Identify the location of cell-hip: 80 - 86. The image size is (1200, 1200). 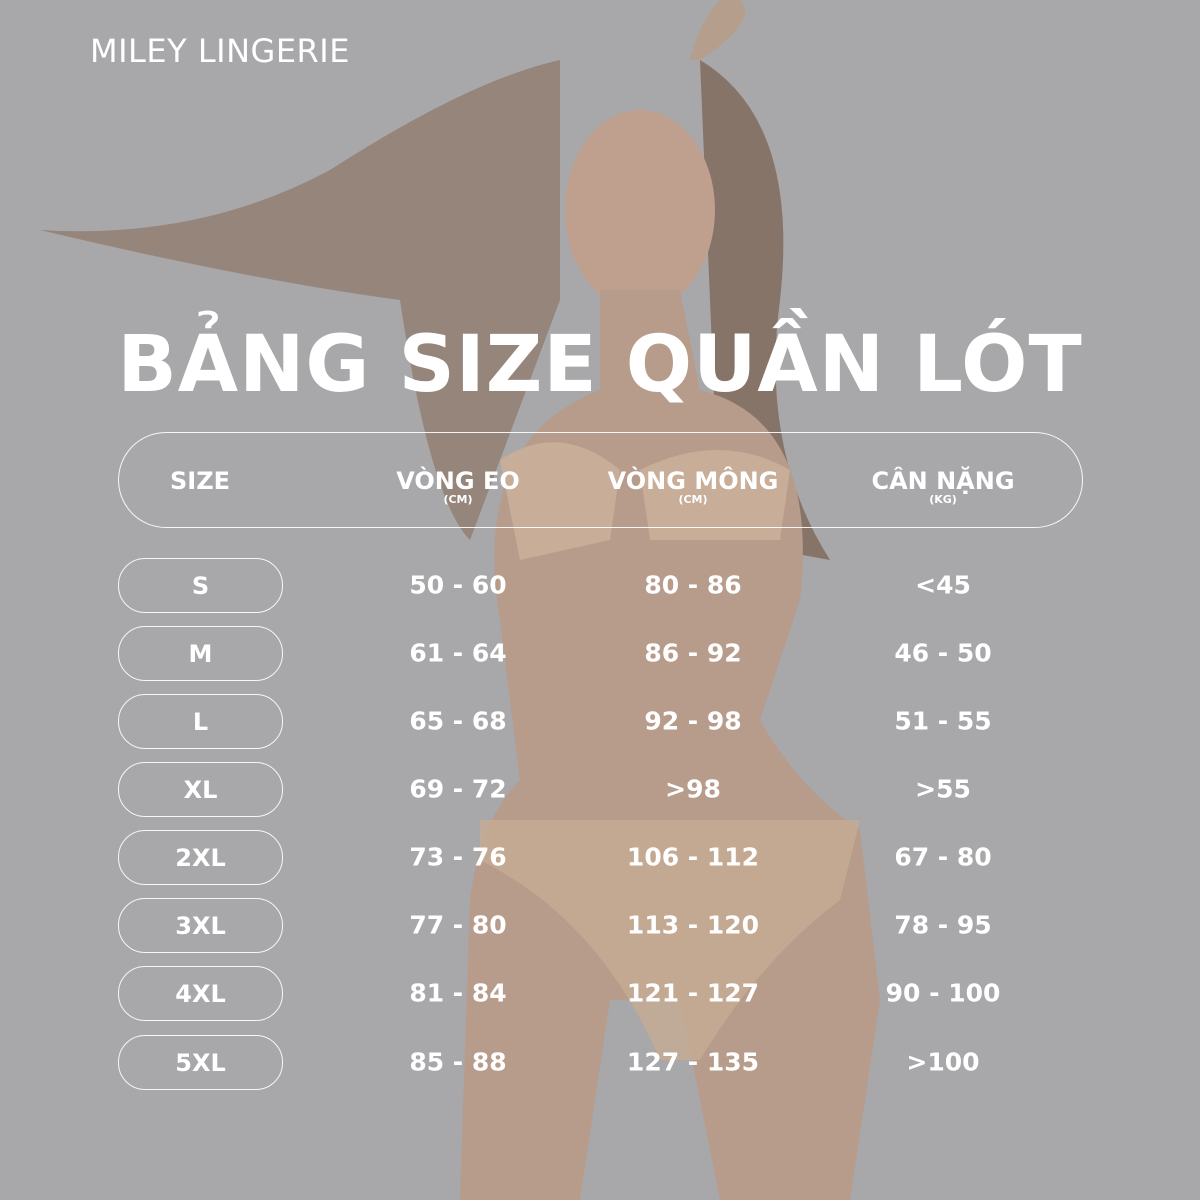
(693, 585).